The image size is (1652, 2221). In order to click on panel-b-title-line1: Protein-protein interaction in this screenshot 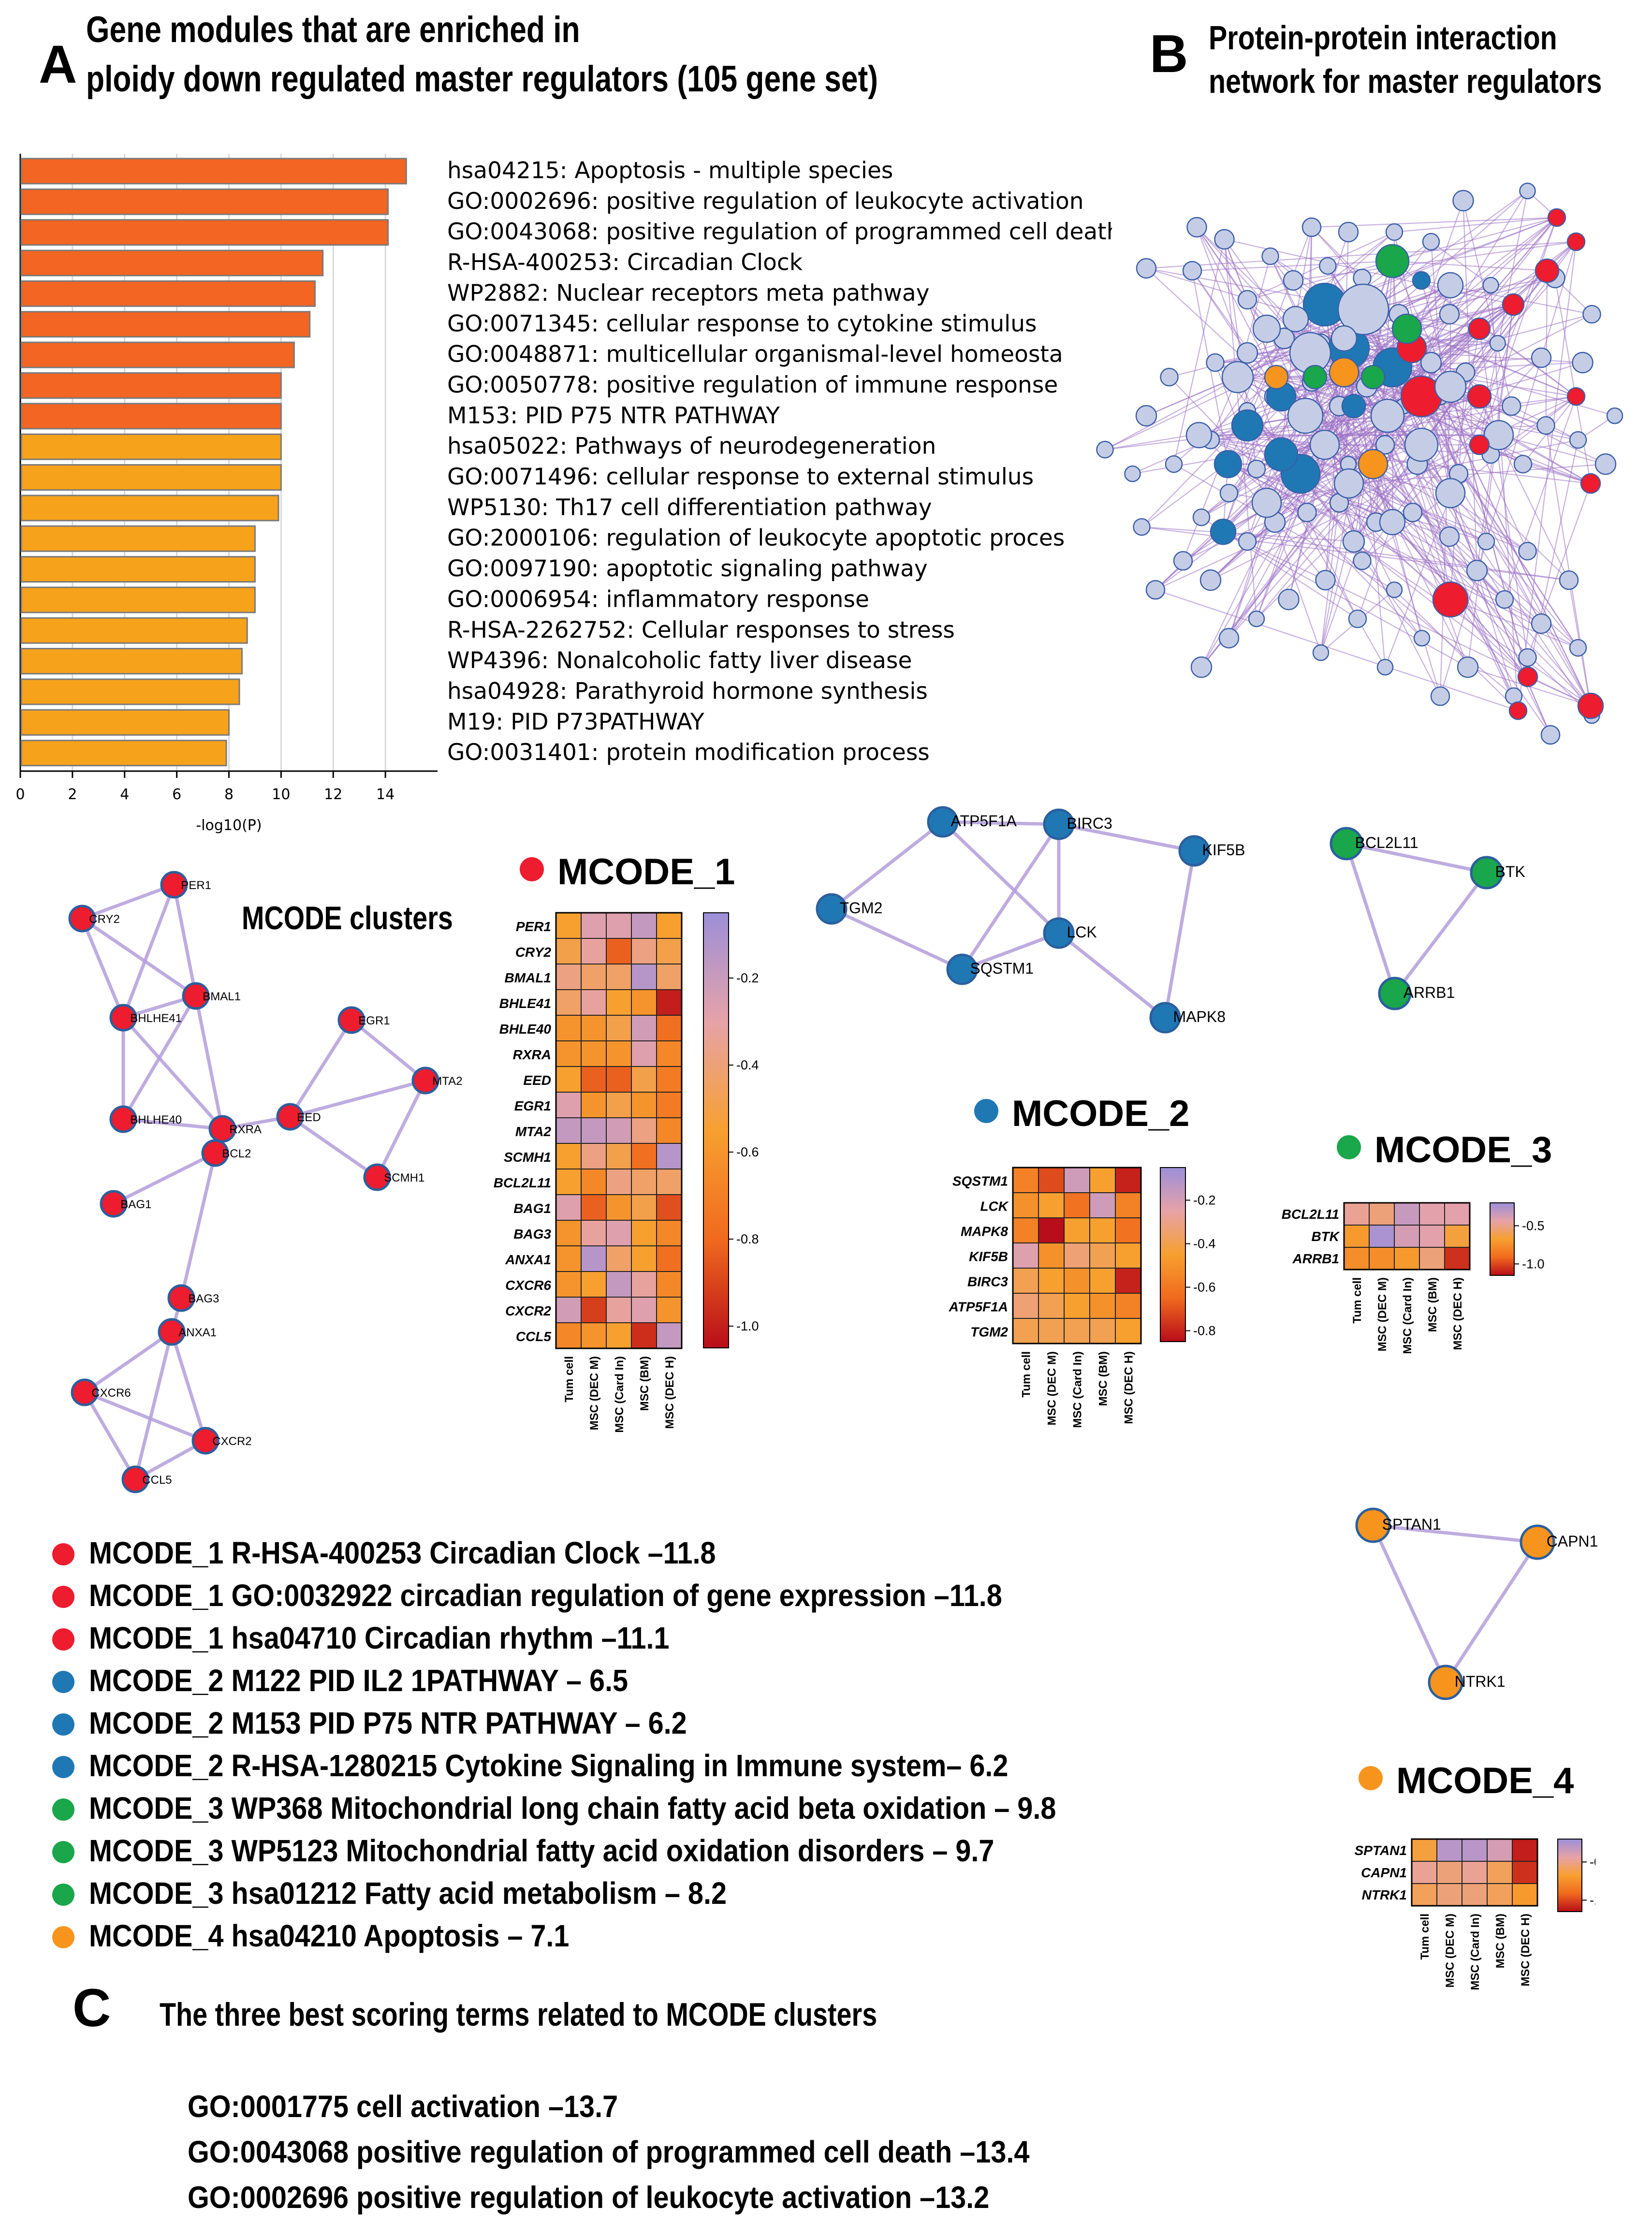, I will do `click(1383, 38)`.